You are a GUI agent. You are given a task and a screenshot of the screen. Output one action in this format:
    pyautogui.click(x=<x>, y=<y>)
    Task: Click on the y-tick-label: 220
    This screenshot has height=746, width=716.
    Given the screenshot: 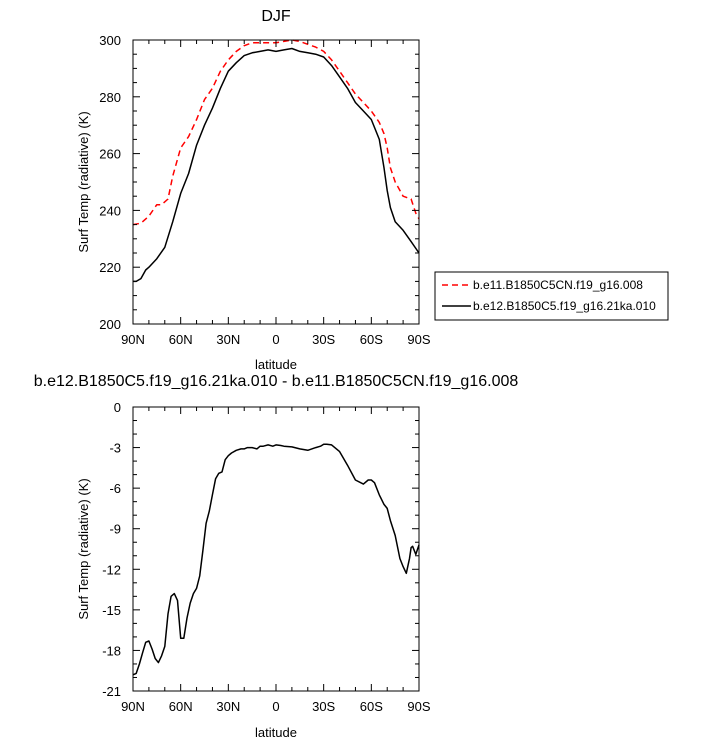 What is the action you would take?
    pyautogui.click(x=110, y=267)
    